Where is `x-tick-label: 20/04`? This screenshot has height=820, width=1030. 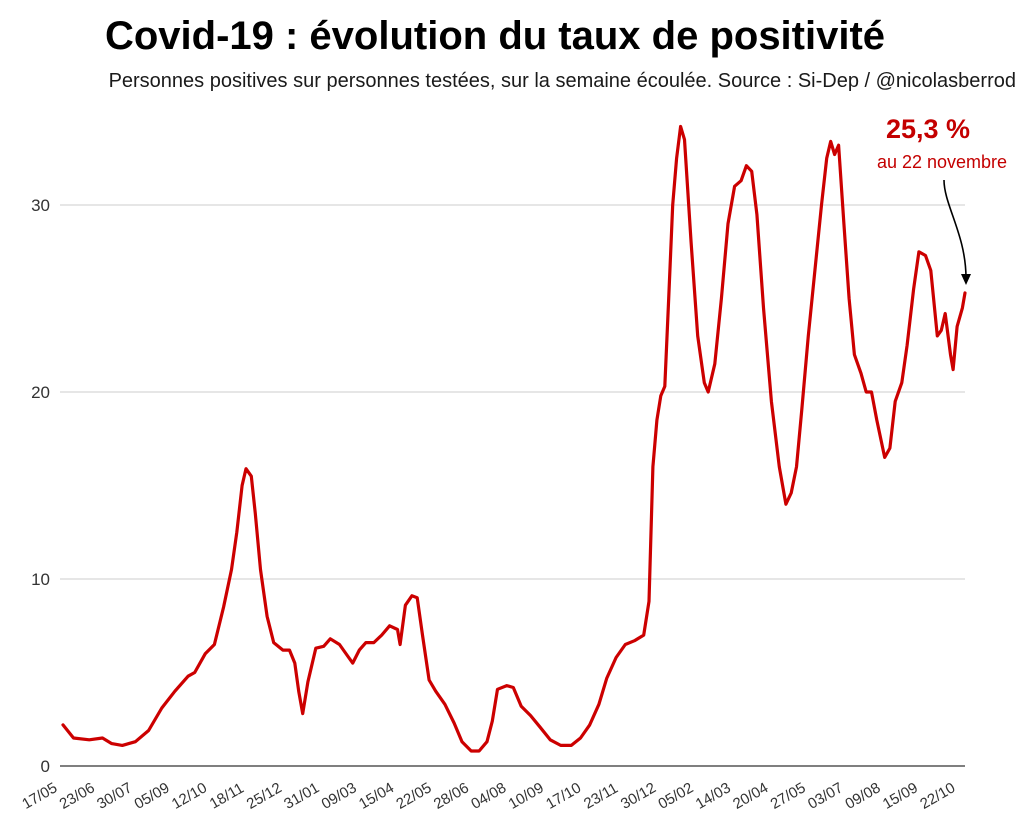
x-tick-label: 20/04 is located at coordinates (750, 795).